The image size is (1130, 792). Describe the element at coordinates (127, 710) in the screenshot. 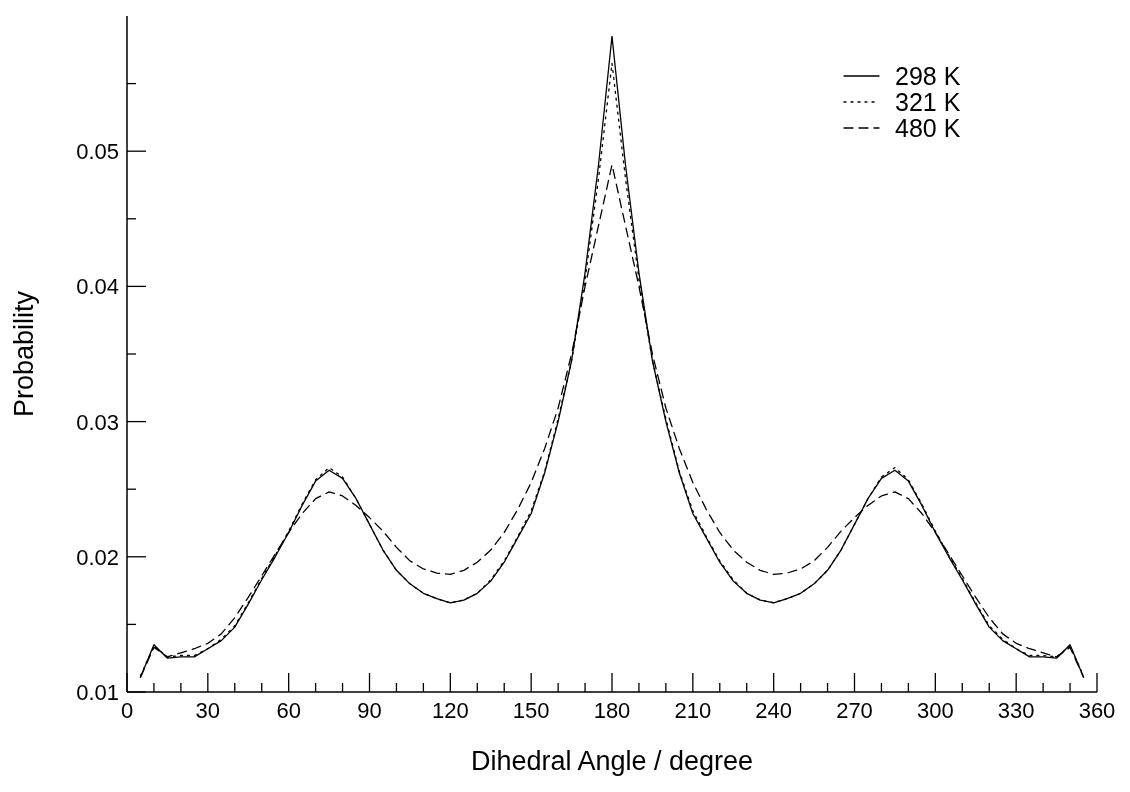

I see `x-tick-label: 0` at that location.